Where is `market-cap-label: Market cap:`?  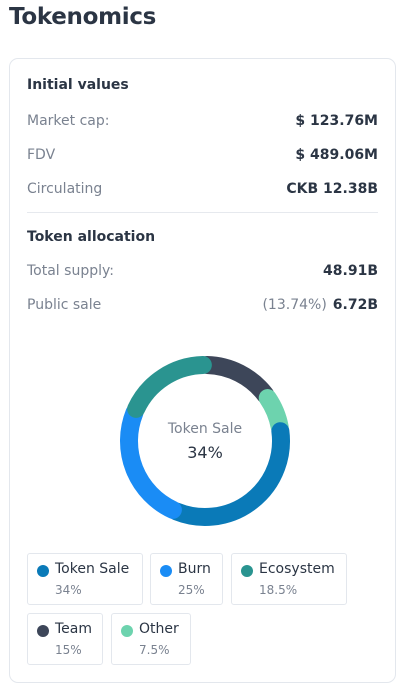
market-cap-label: Market cap: is located at coordinates (68, 121).